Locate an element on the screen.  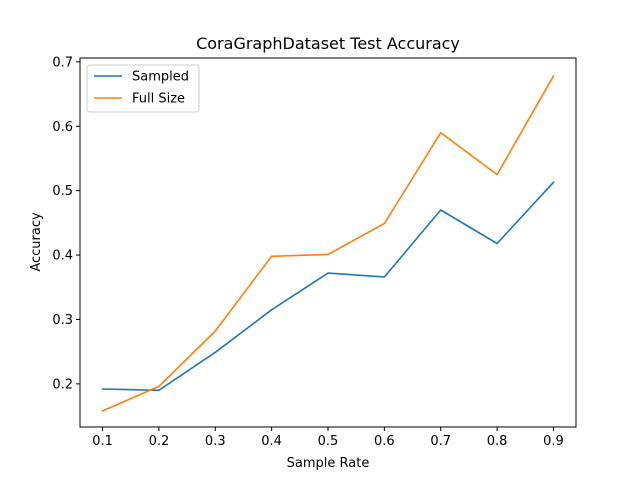
y-tick-label: 0.6 is located at coordinates (62, 127).